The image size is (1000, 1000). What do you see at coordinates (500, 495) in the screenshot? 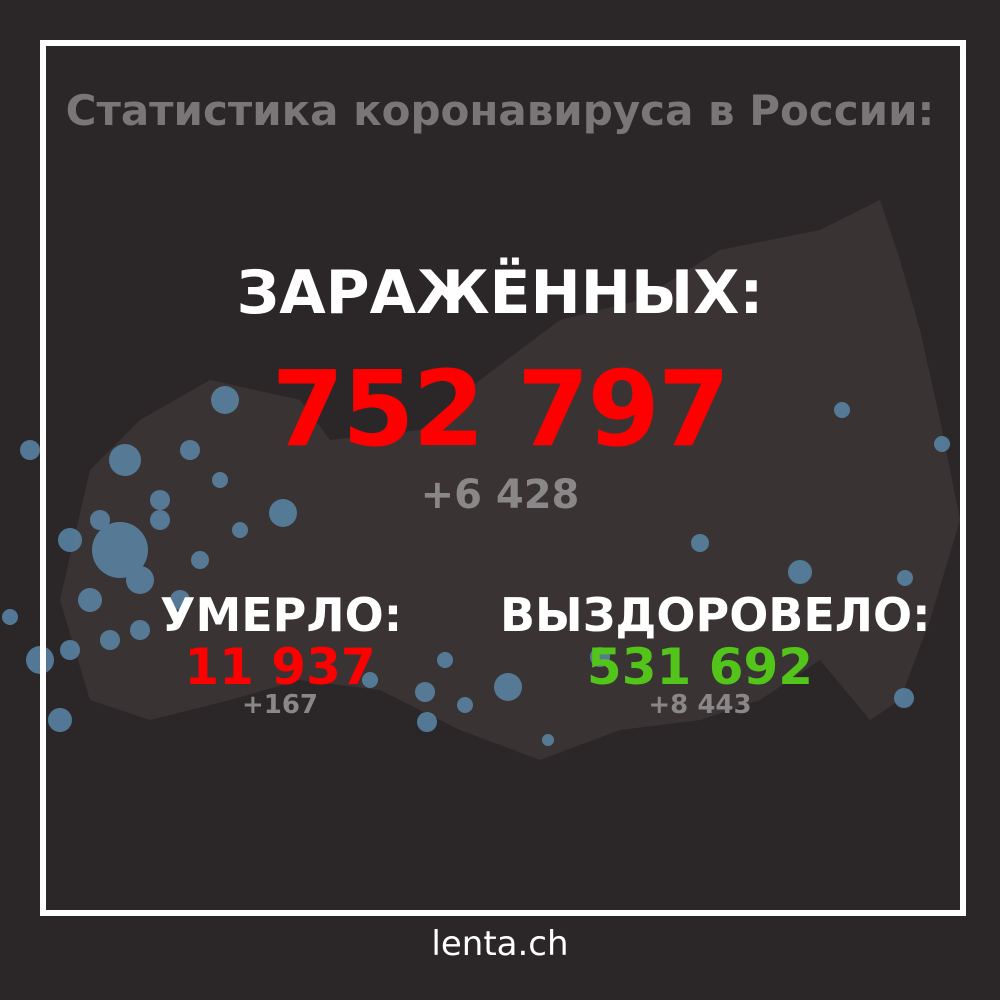
I see `infected-delta: +6 428` at bounding box center [500, 495].